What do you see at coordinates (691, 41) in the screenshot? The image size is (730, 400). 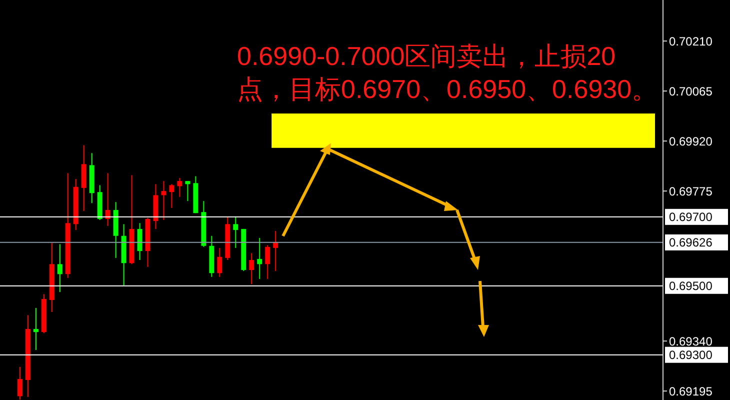 I see `y-tick-label: 0.70210` at bounding box center [691, 41].